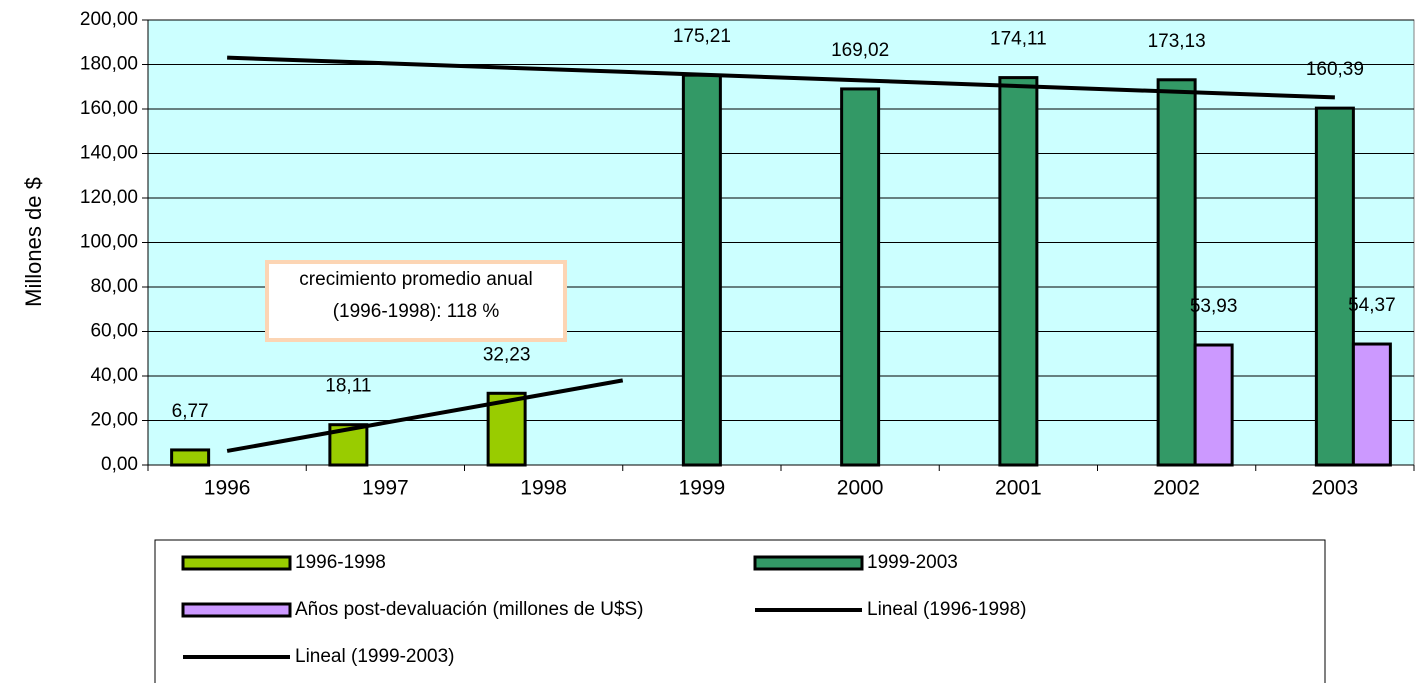 Image resolution: width=1416 pixels, height=683 pixels. I want to click on annotation-box, so click(416, 301).